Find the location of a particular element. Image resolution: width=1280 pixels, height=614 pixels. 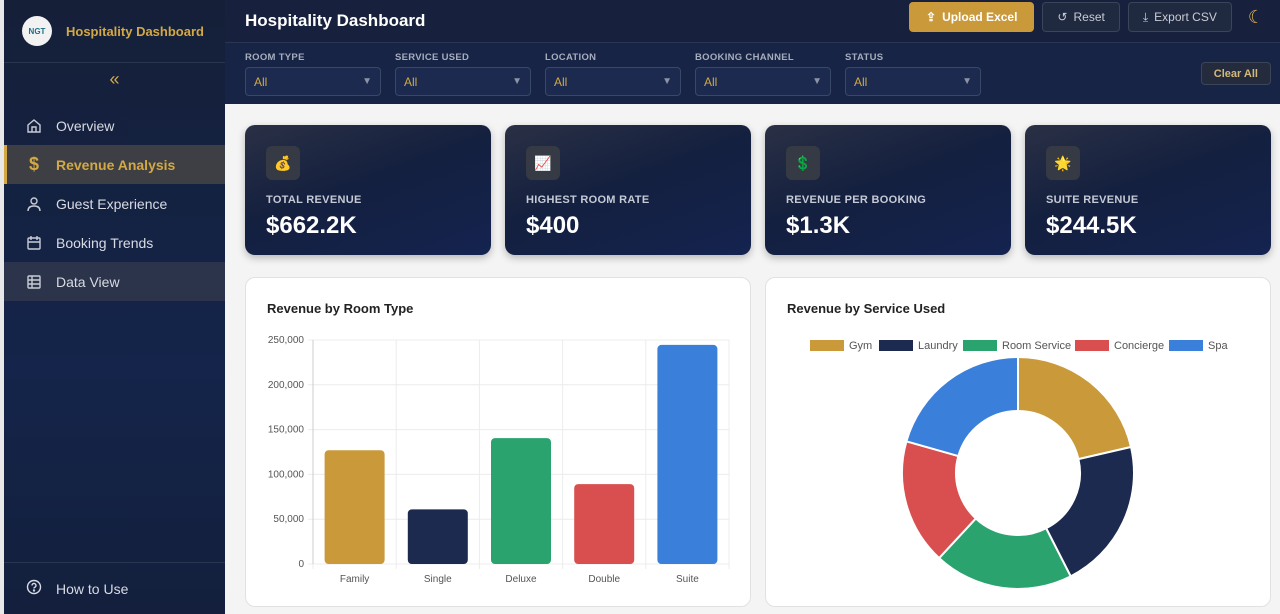

how-to-use-link: How to Use is located at coordinates (114, 588).